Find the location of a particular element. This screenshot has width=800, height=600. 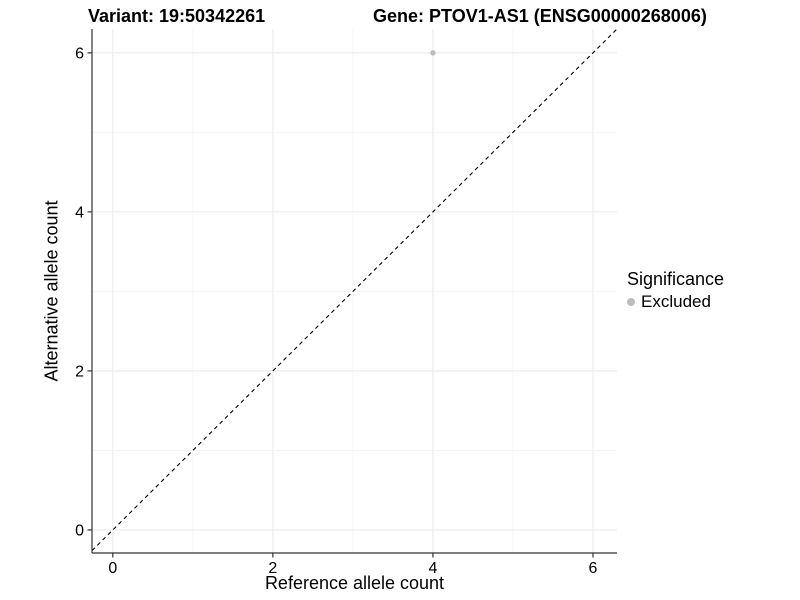

legend-entry-label: Excluded is located at coordinates (676, 301).